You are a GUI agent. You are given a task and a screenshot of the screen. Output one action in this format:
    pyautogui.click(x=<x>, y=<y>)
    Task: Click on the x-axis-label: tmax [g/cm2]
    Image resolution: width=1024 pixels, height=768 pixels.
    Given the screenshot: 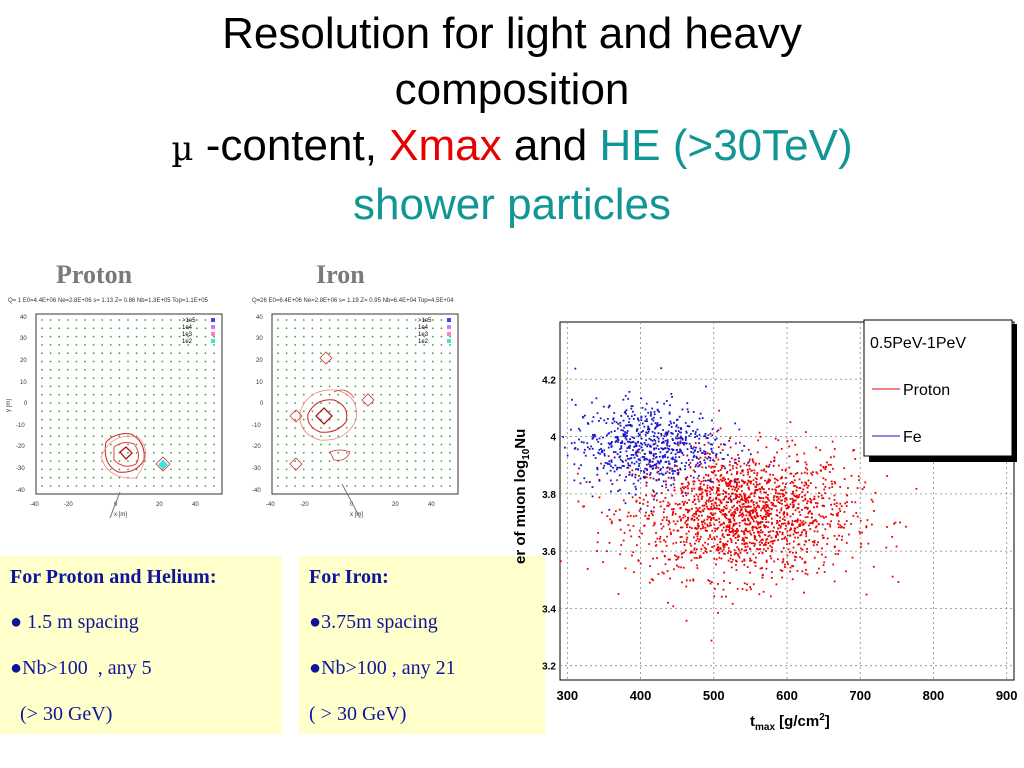 What is the action you would take?
    pyautogui.click(x=790, y=722)
    